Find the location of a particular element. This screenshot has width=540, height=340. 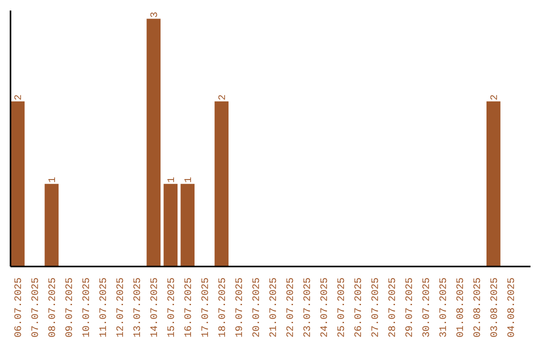

x-tick-label: 21.07.2025 is located at coordinates (274, 307).